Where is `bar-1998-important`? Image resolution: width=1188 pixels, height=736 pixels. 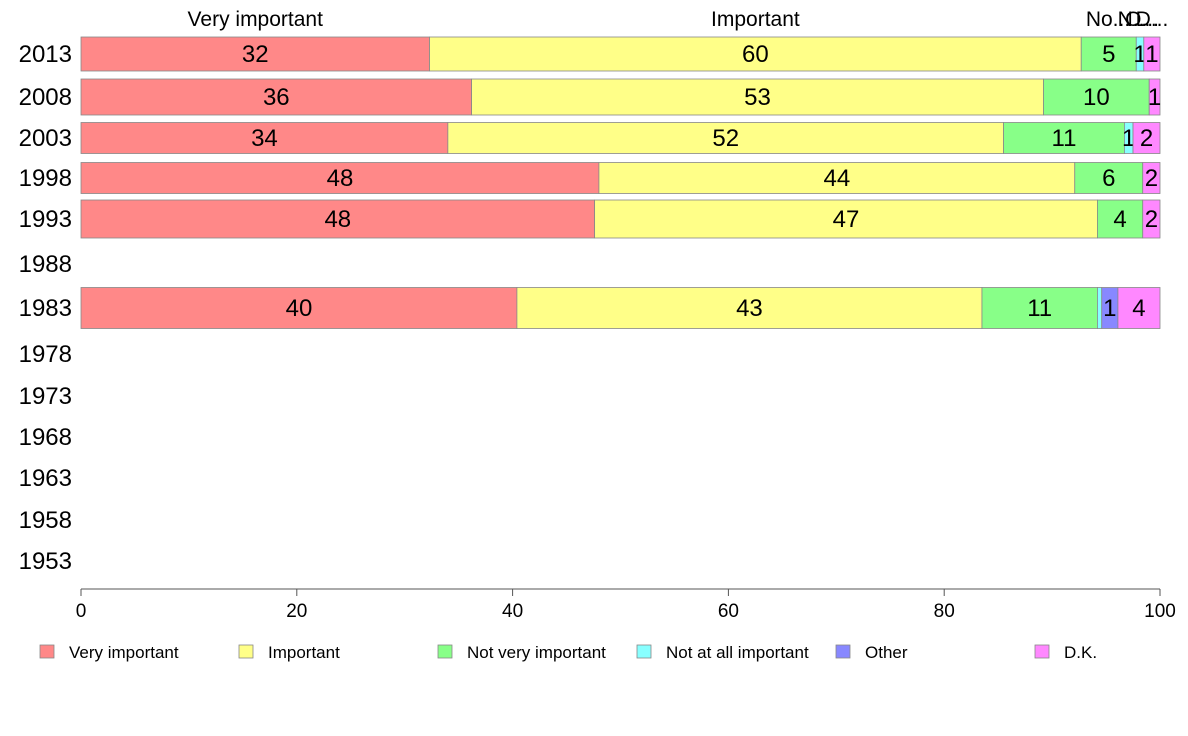 bar-1998-important is located at coordinates (837, 178).